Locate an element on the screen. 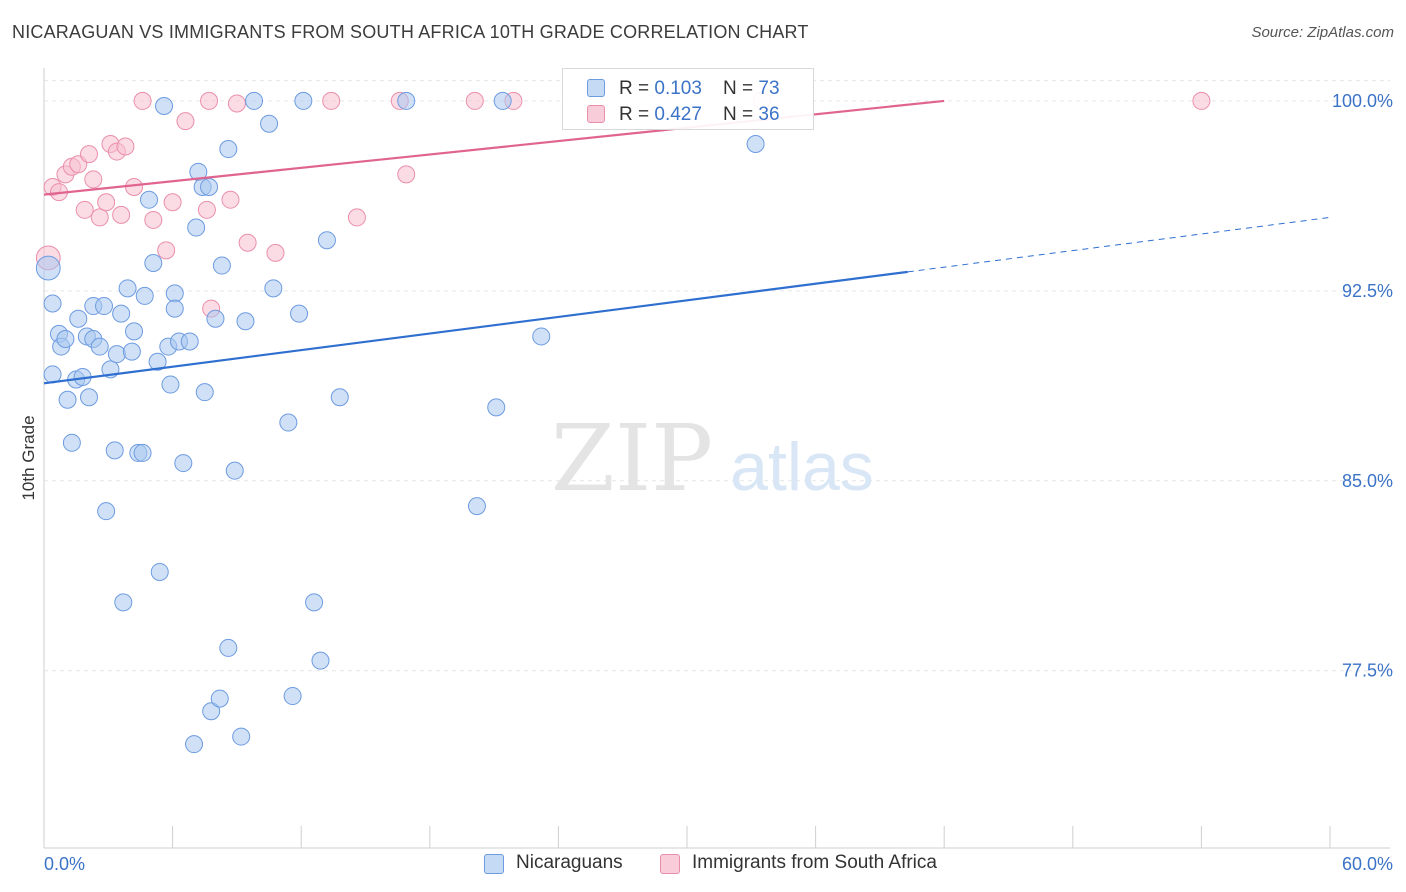 Image resolution: width=1406 pixels, height=892 pixels. stats-legend: R = 0.103 N = 73 R = 0.427 N = 36 is located at coordinates (688, 99).